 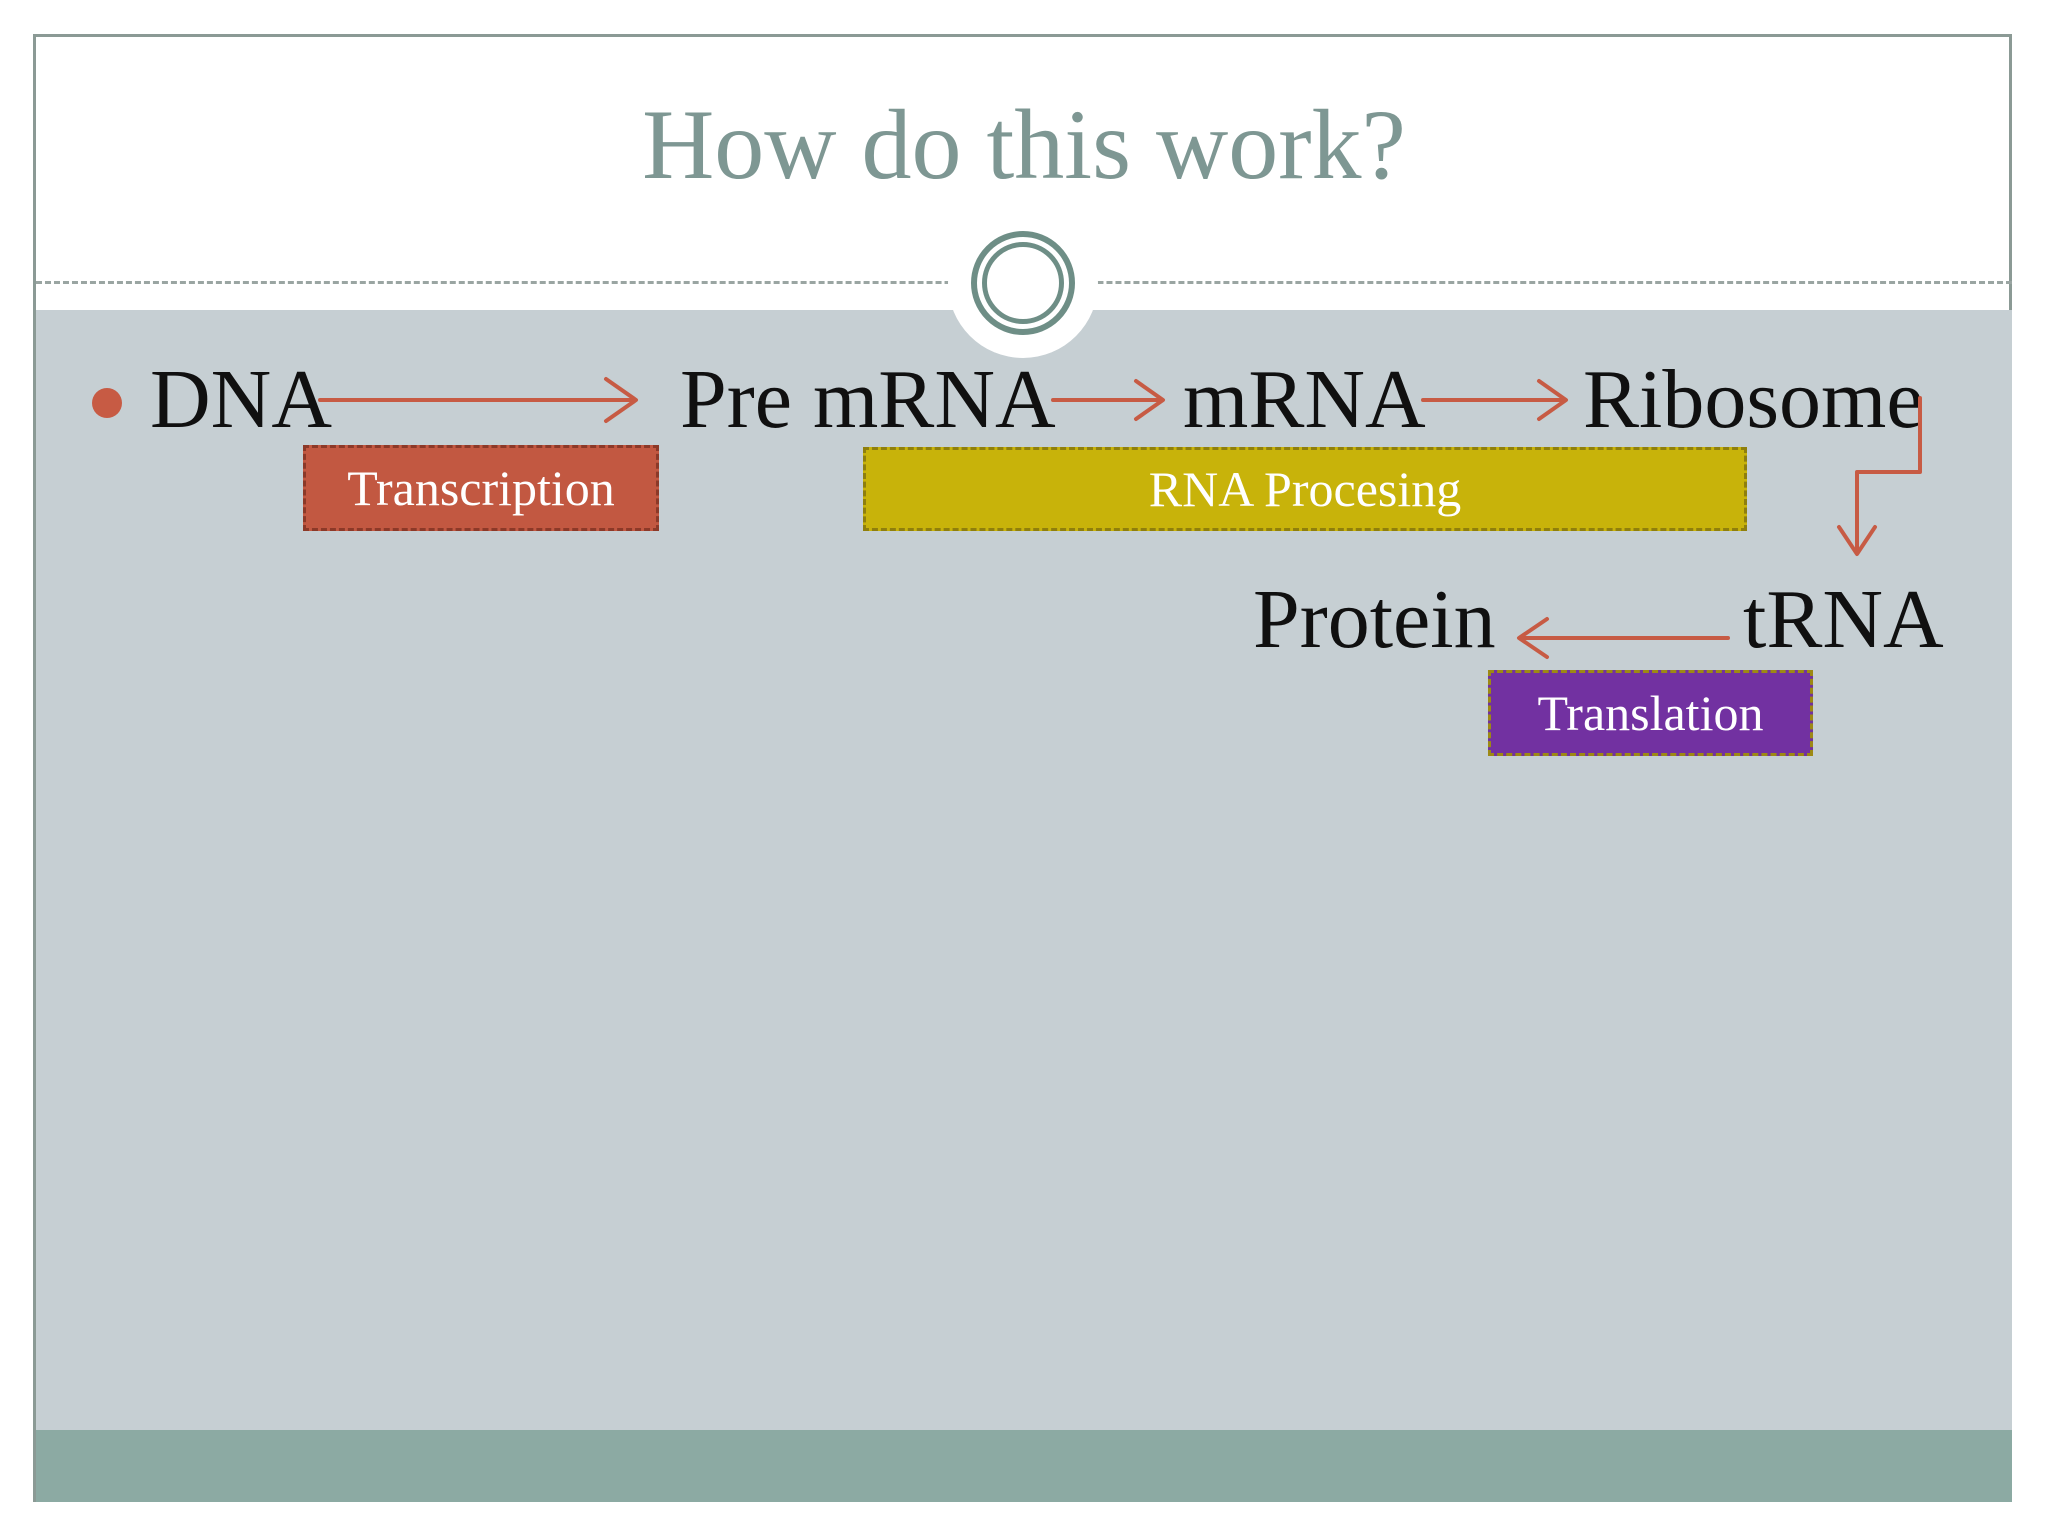 I want to click on node-ribosome: Ribosome, so click(x=1753, y=399).